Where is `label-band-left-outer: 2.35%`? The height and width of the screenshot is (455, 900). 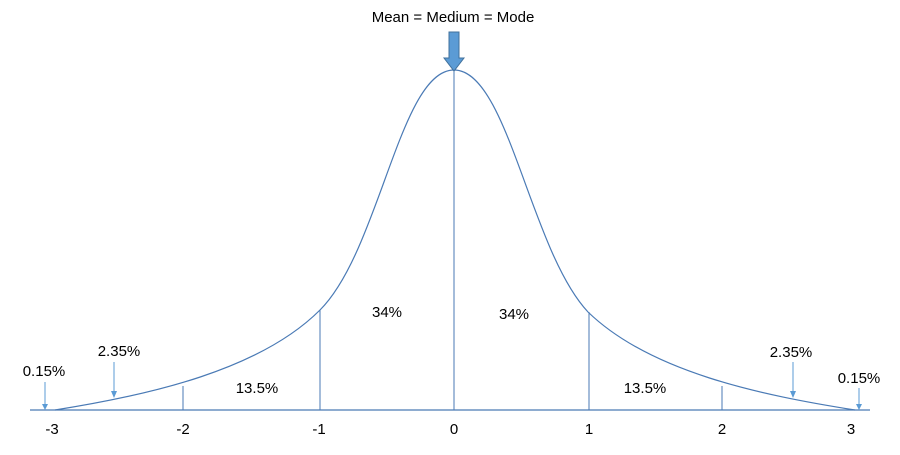 label-band-left-outer: 2.35% is located at coordinates (119, 351).